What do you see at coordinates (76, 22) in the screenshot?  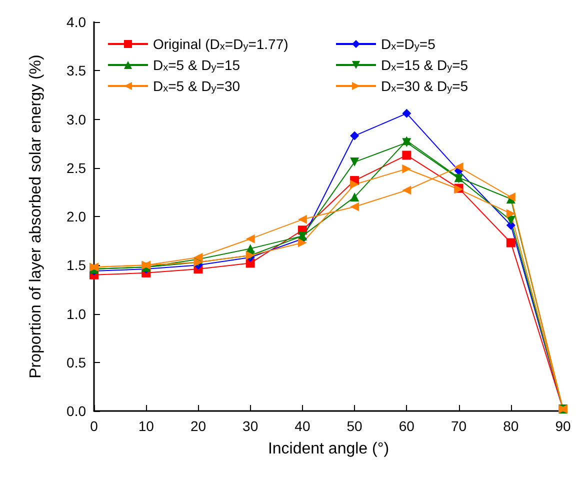 I see `y-tick-label: 4.0` at bounding box center [76, 22].